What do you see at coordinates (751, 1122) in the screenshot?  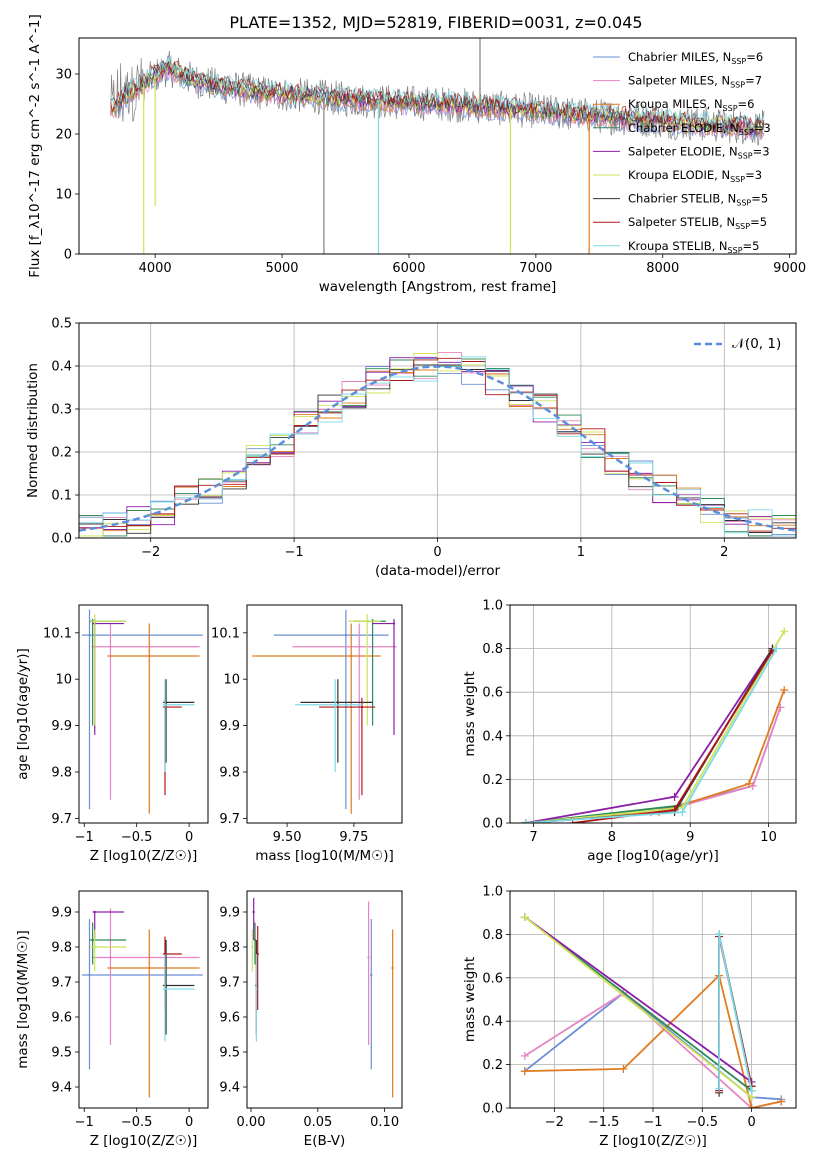 I see `x-tick-label: 0` at bounding box center [751, 1122].